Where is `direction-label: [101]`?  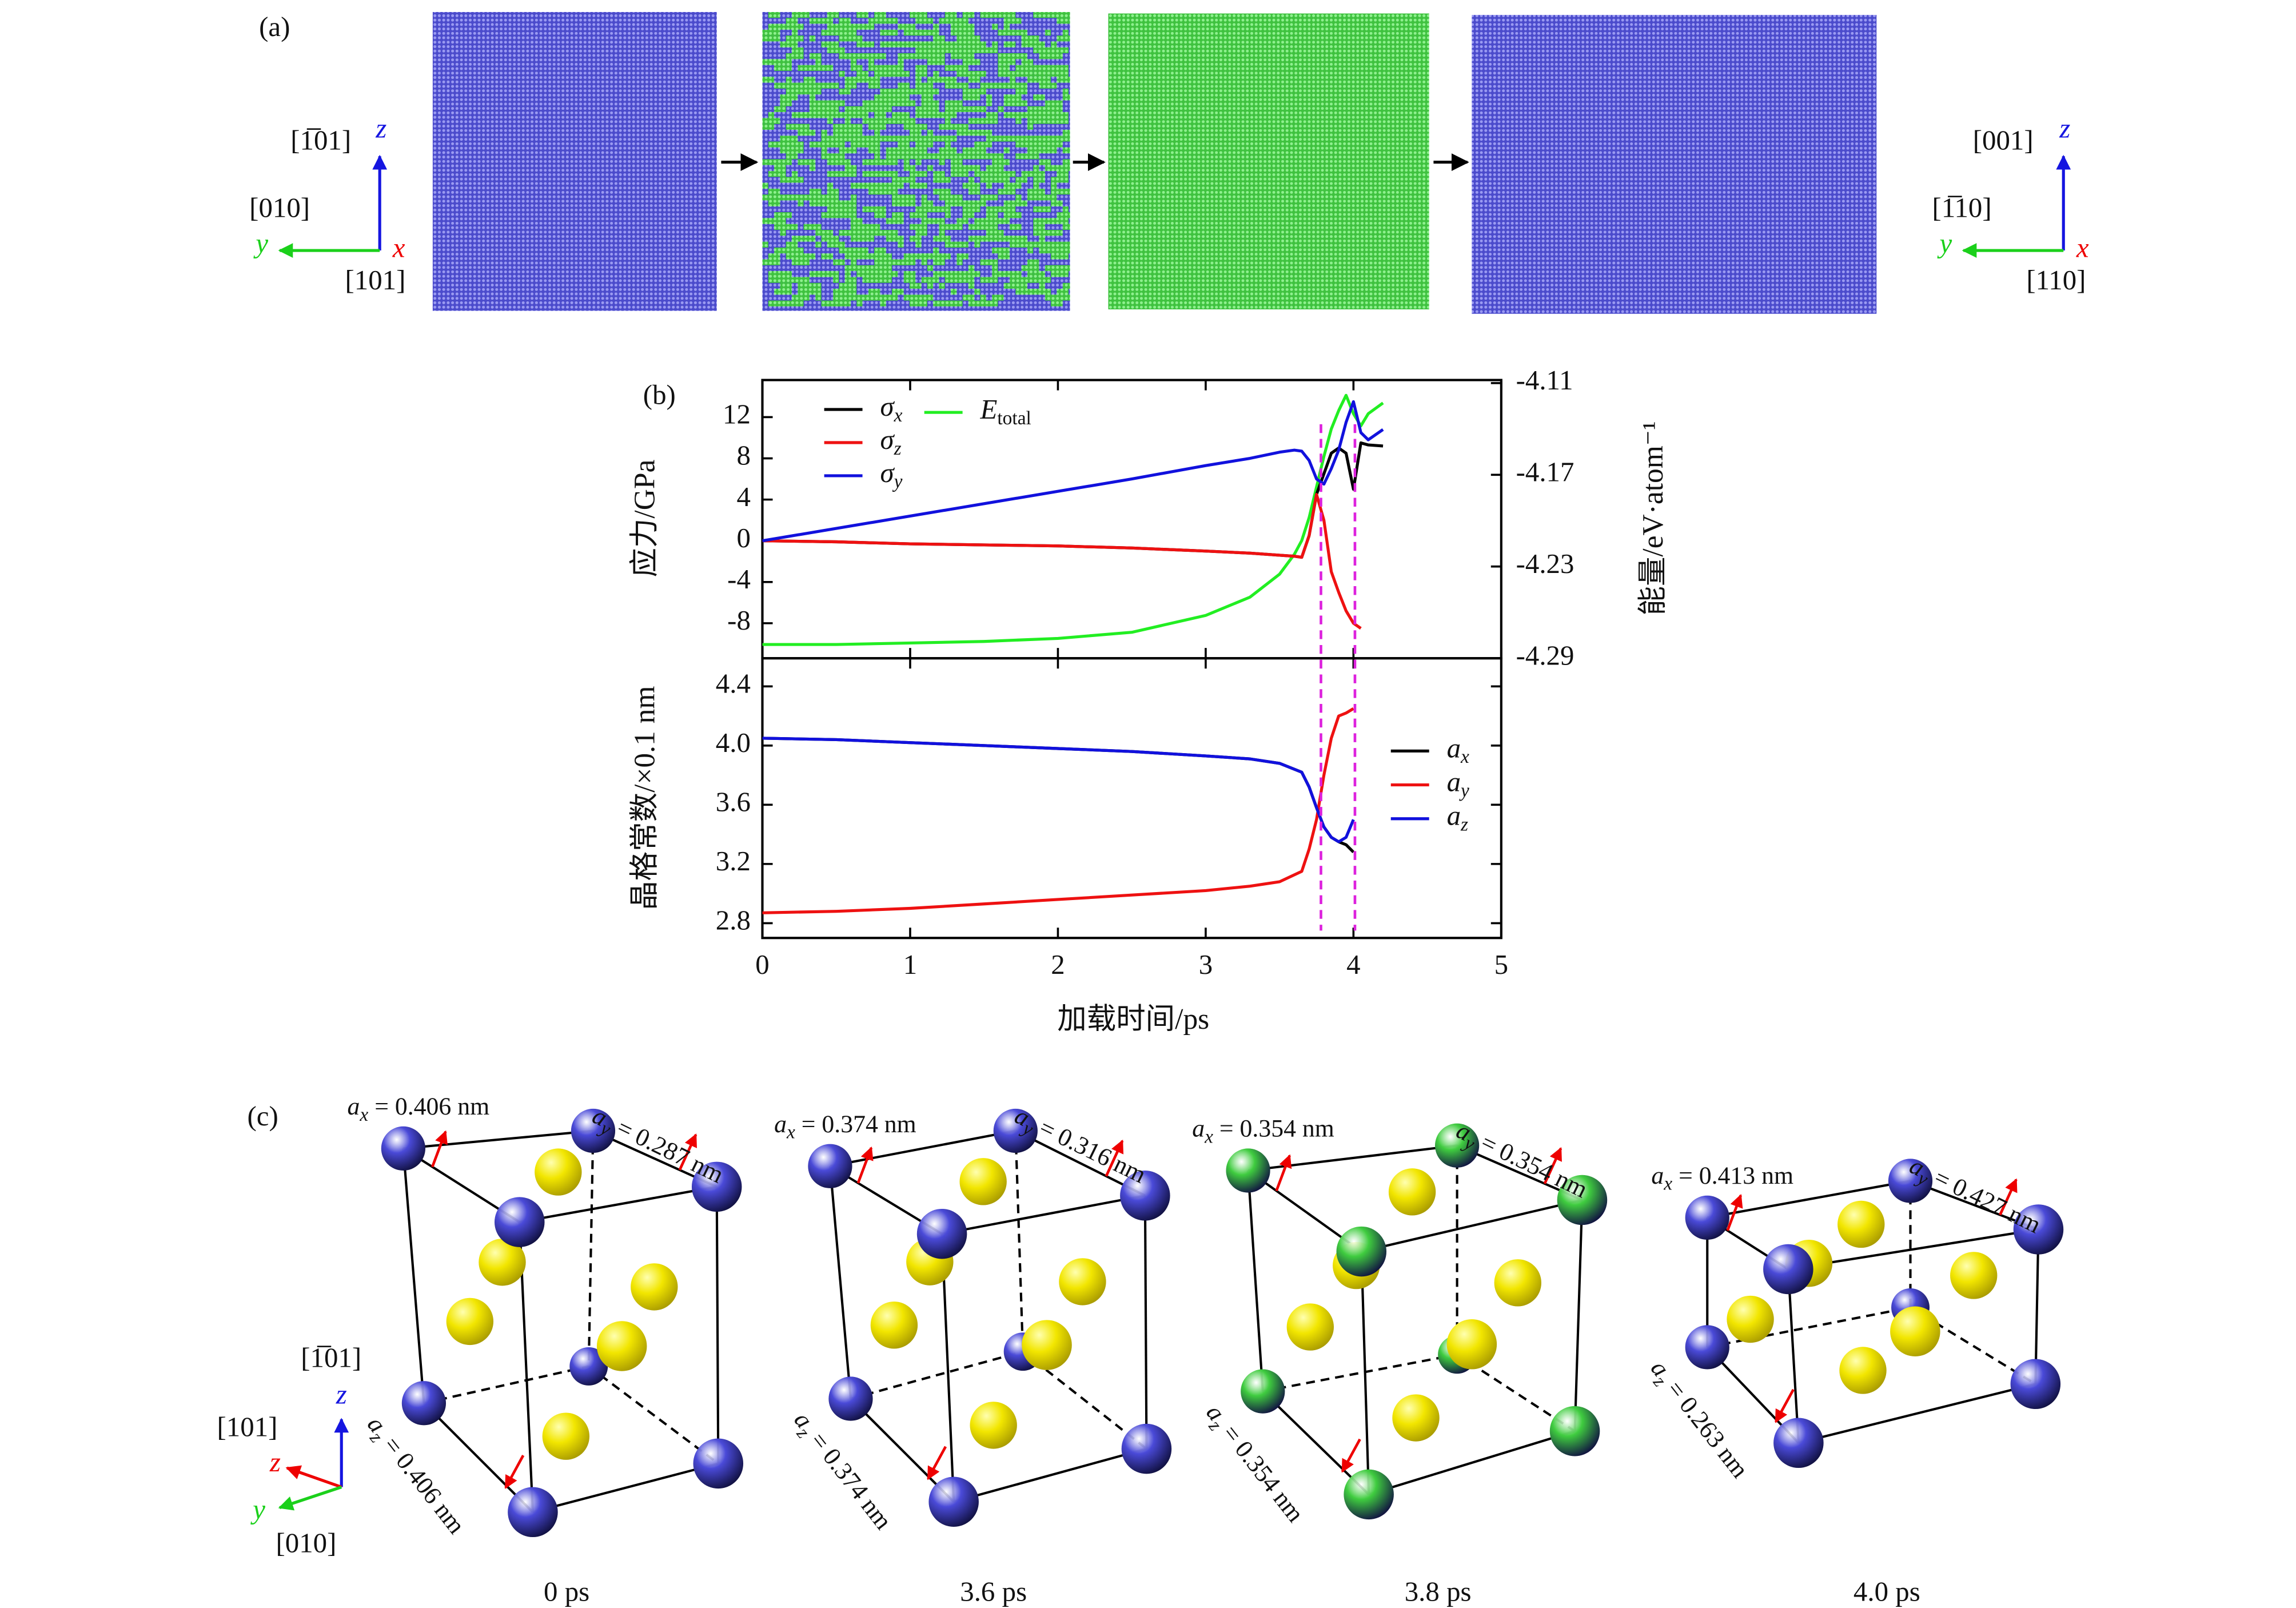 direction-label: [101] is located at coordinates (375, 280).